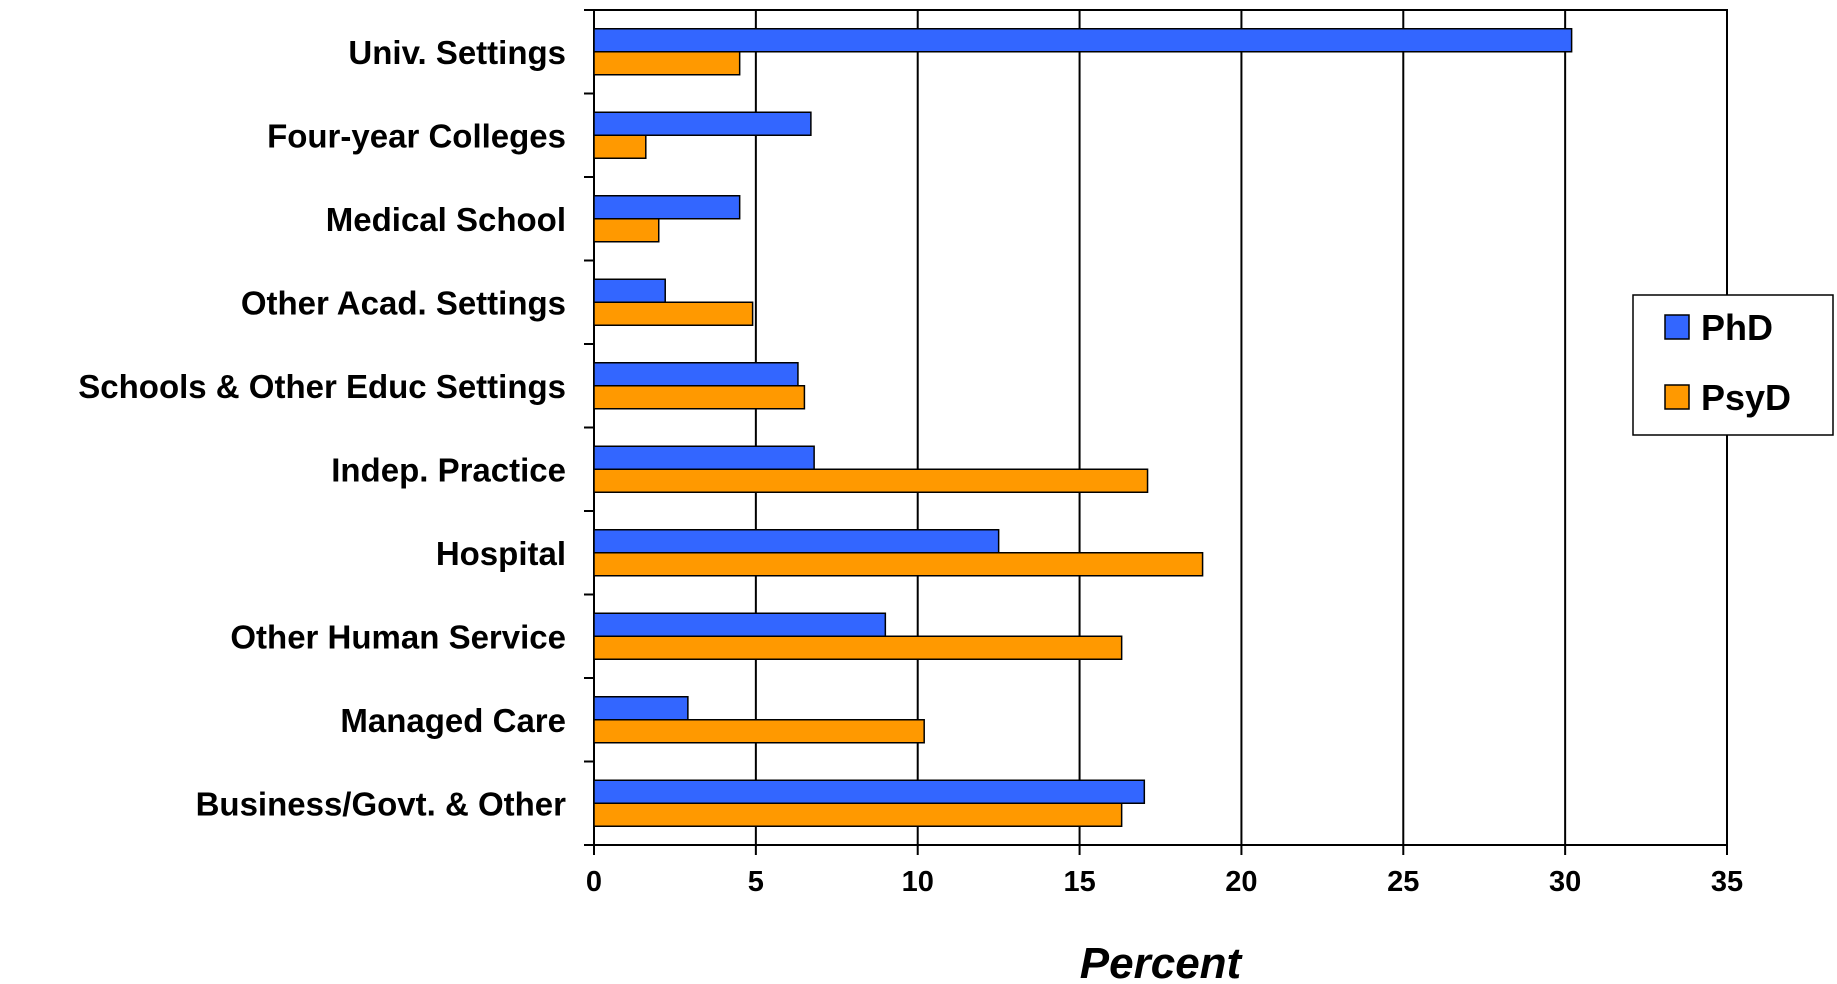 The height and width of the screenshot is (984, 1837). Describe the element at coordinates (501, 553) in the screenshot. I see `category-label: Hospital` at that location.